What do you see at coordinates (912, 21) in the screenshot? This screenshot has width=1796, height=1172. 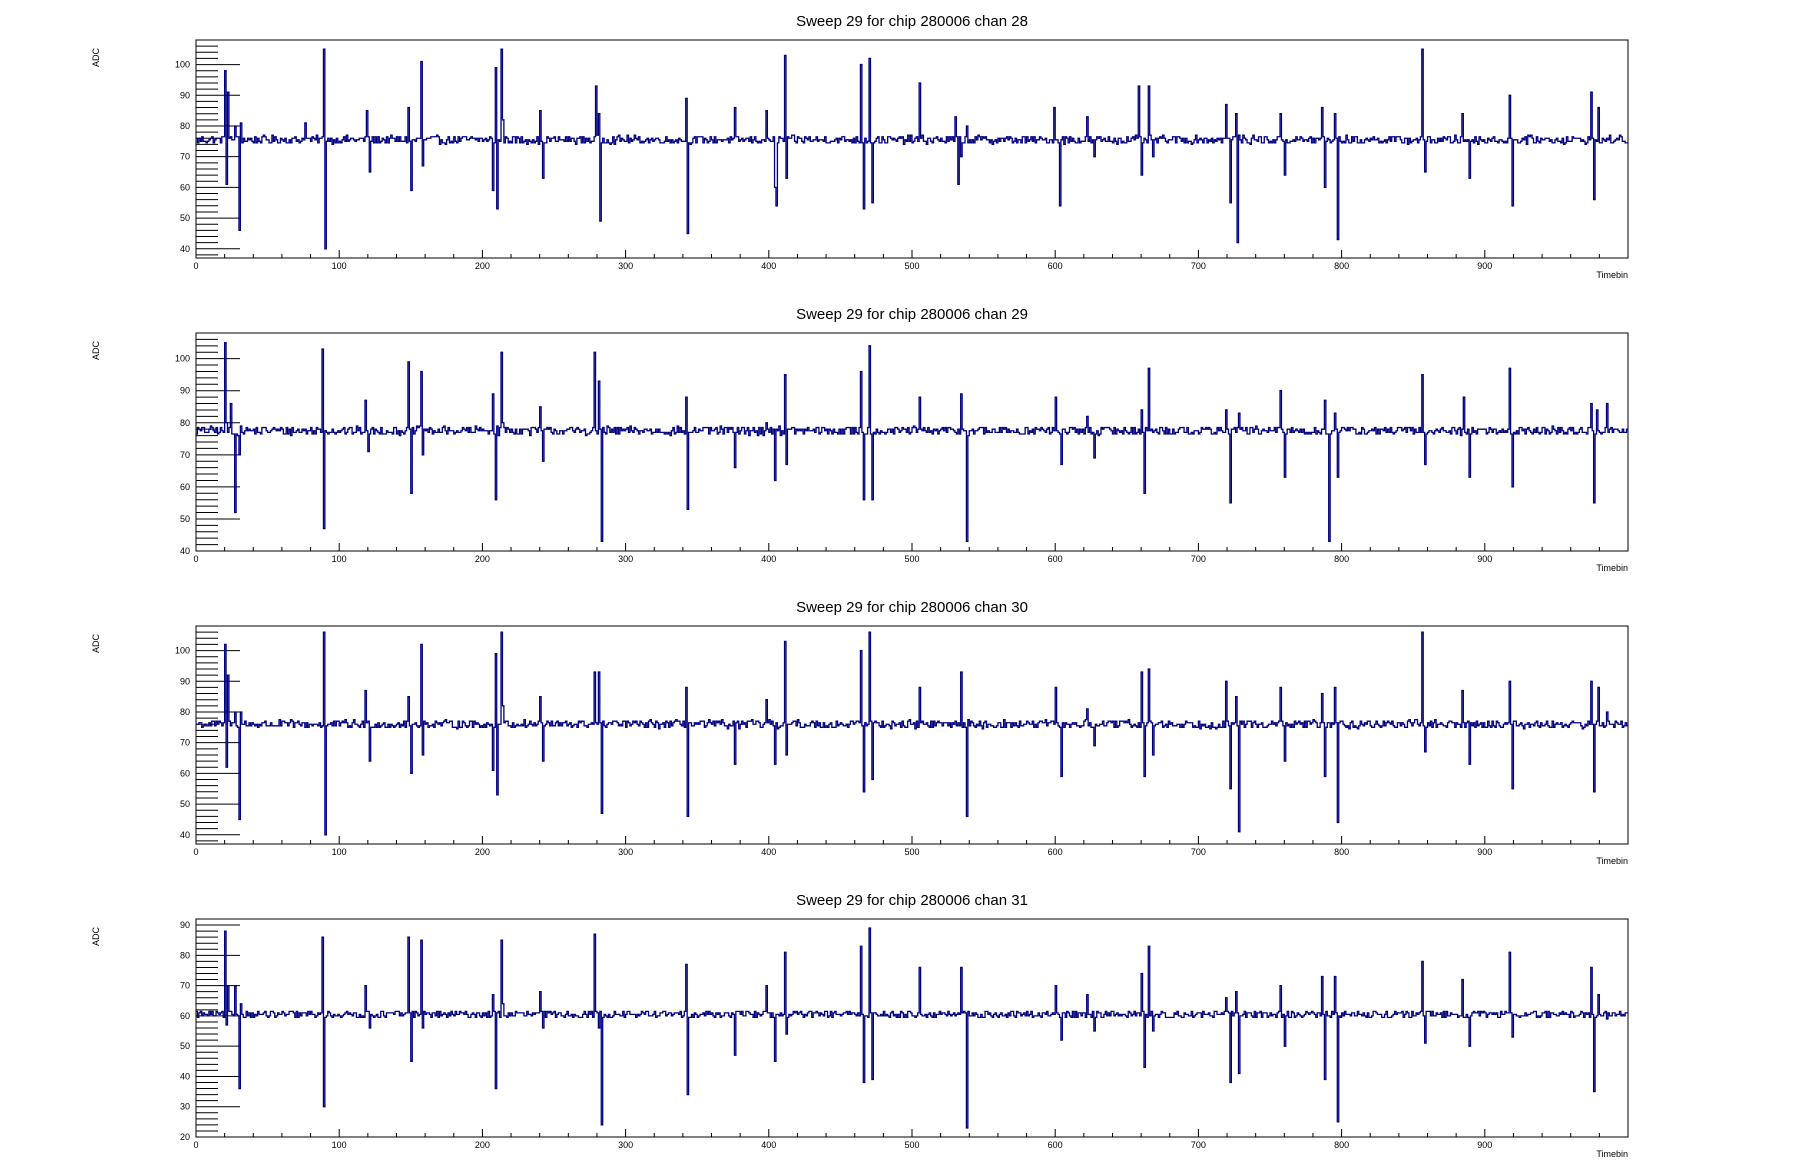 I see `chart-title: Sweep 29 for chip 280006 chan 28` at bounding box center [912, 21].